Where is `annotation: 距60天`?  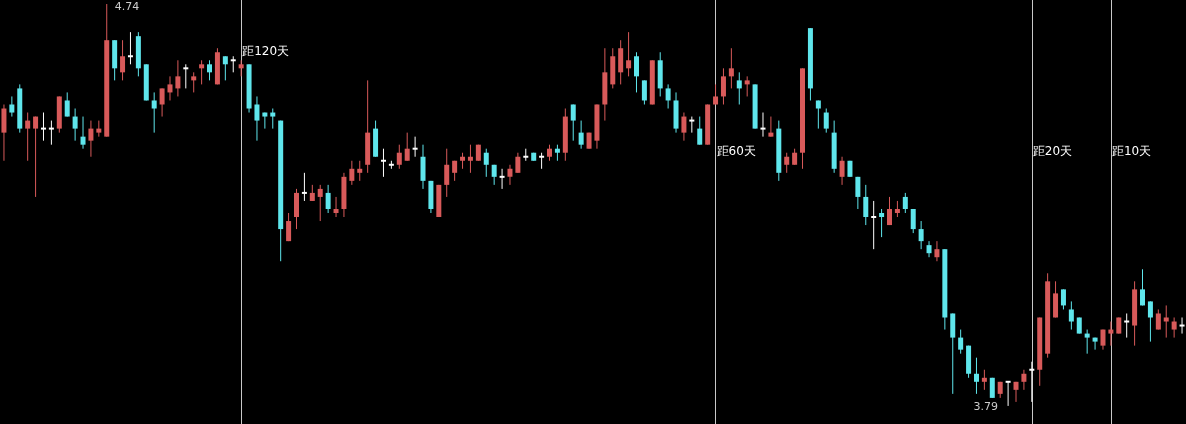 annotation: 距60天 is located at coordinates (736, 151).